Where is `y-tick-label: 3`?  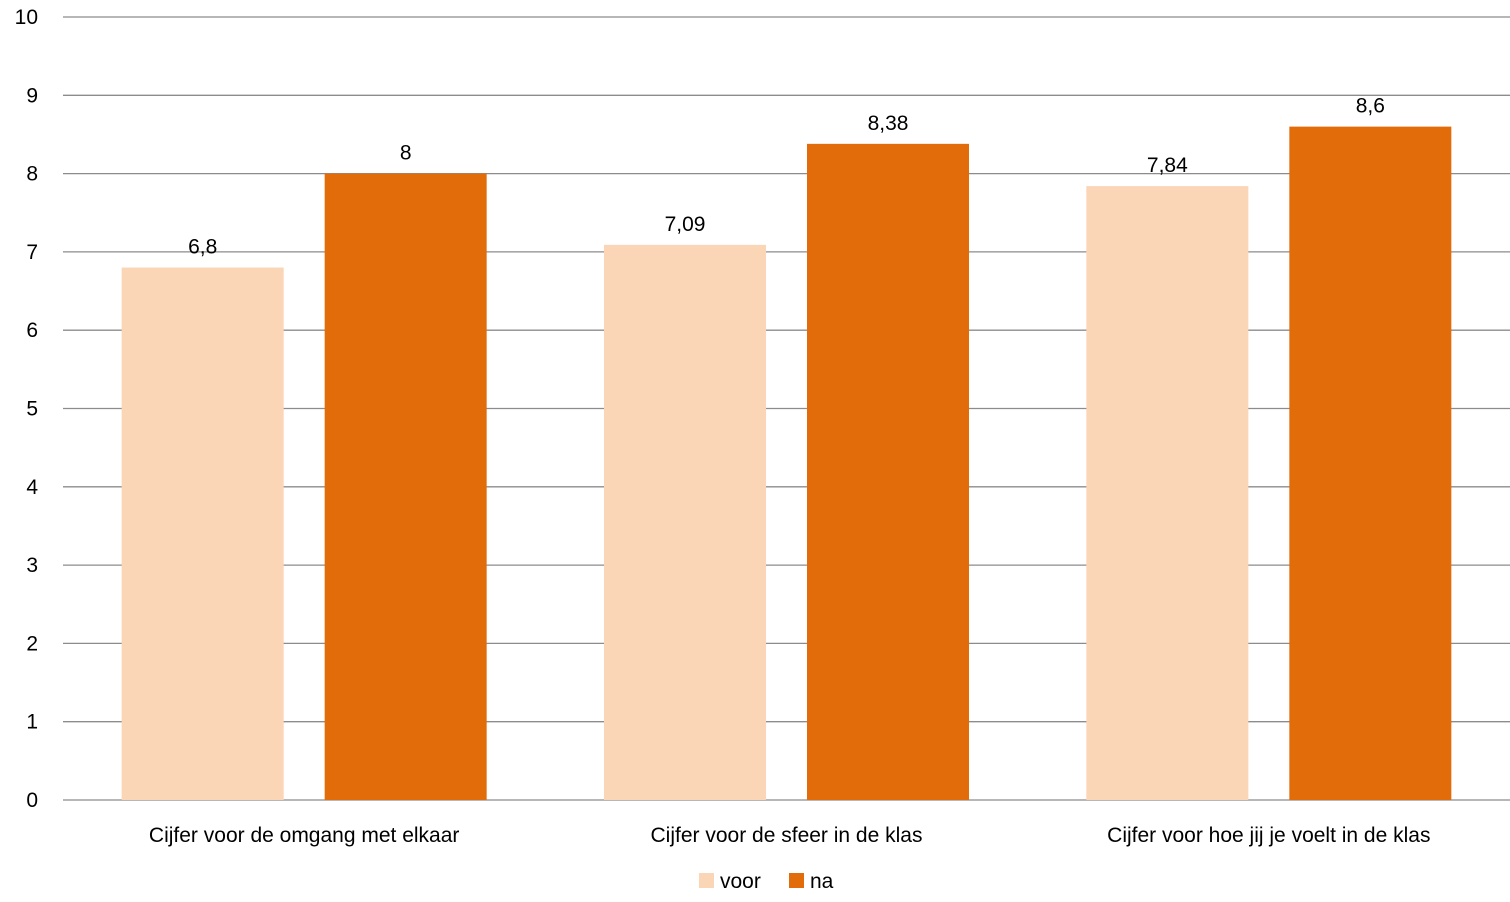
y-tick-label: 3 is located at coordinates (32, 565).